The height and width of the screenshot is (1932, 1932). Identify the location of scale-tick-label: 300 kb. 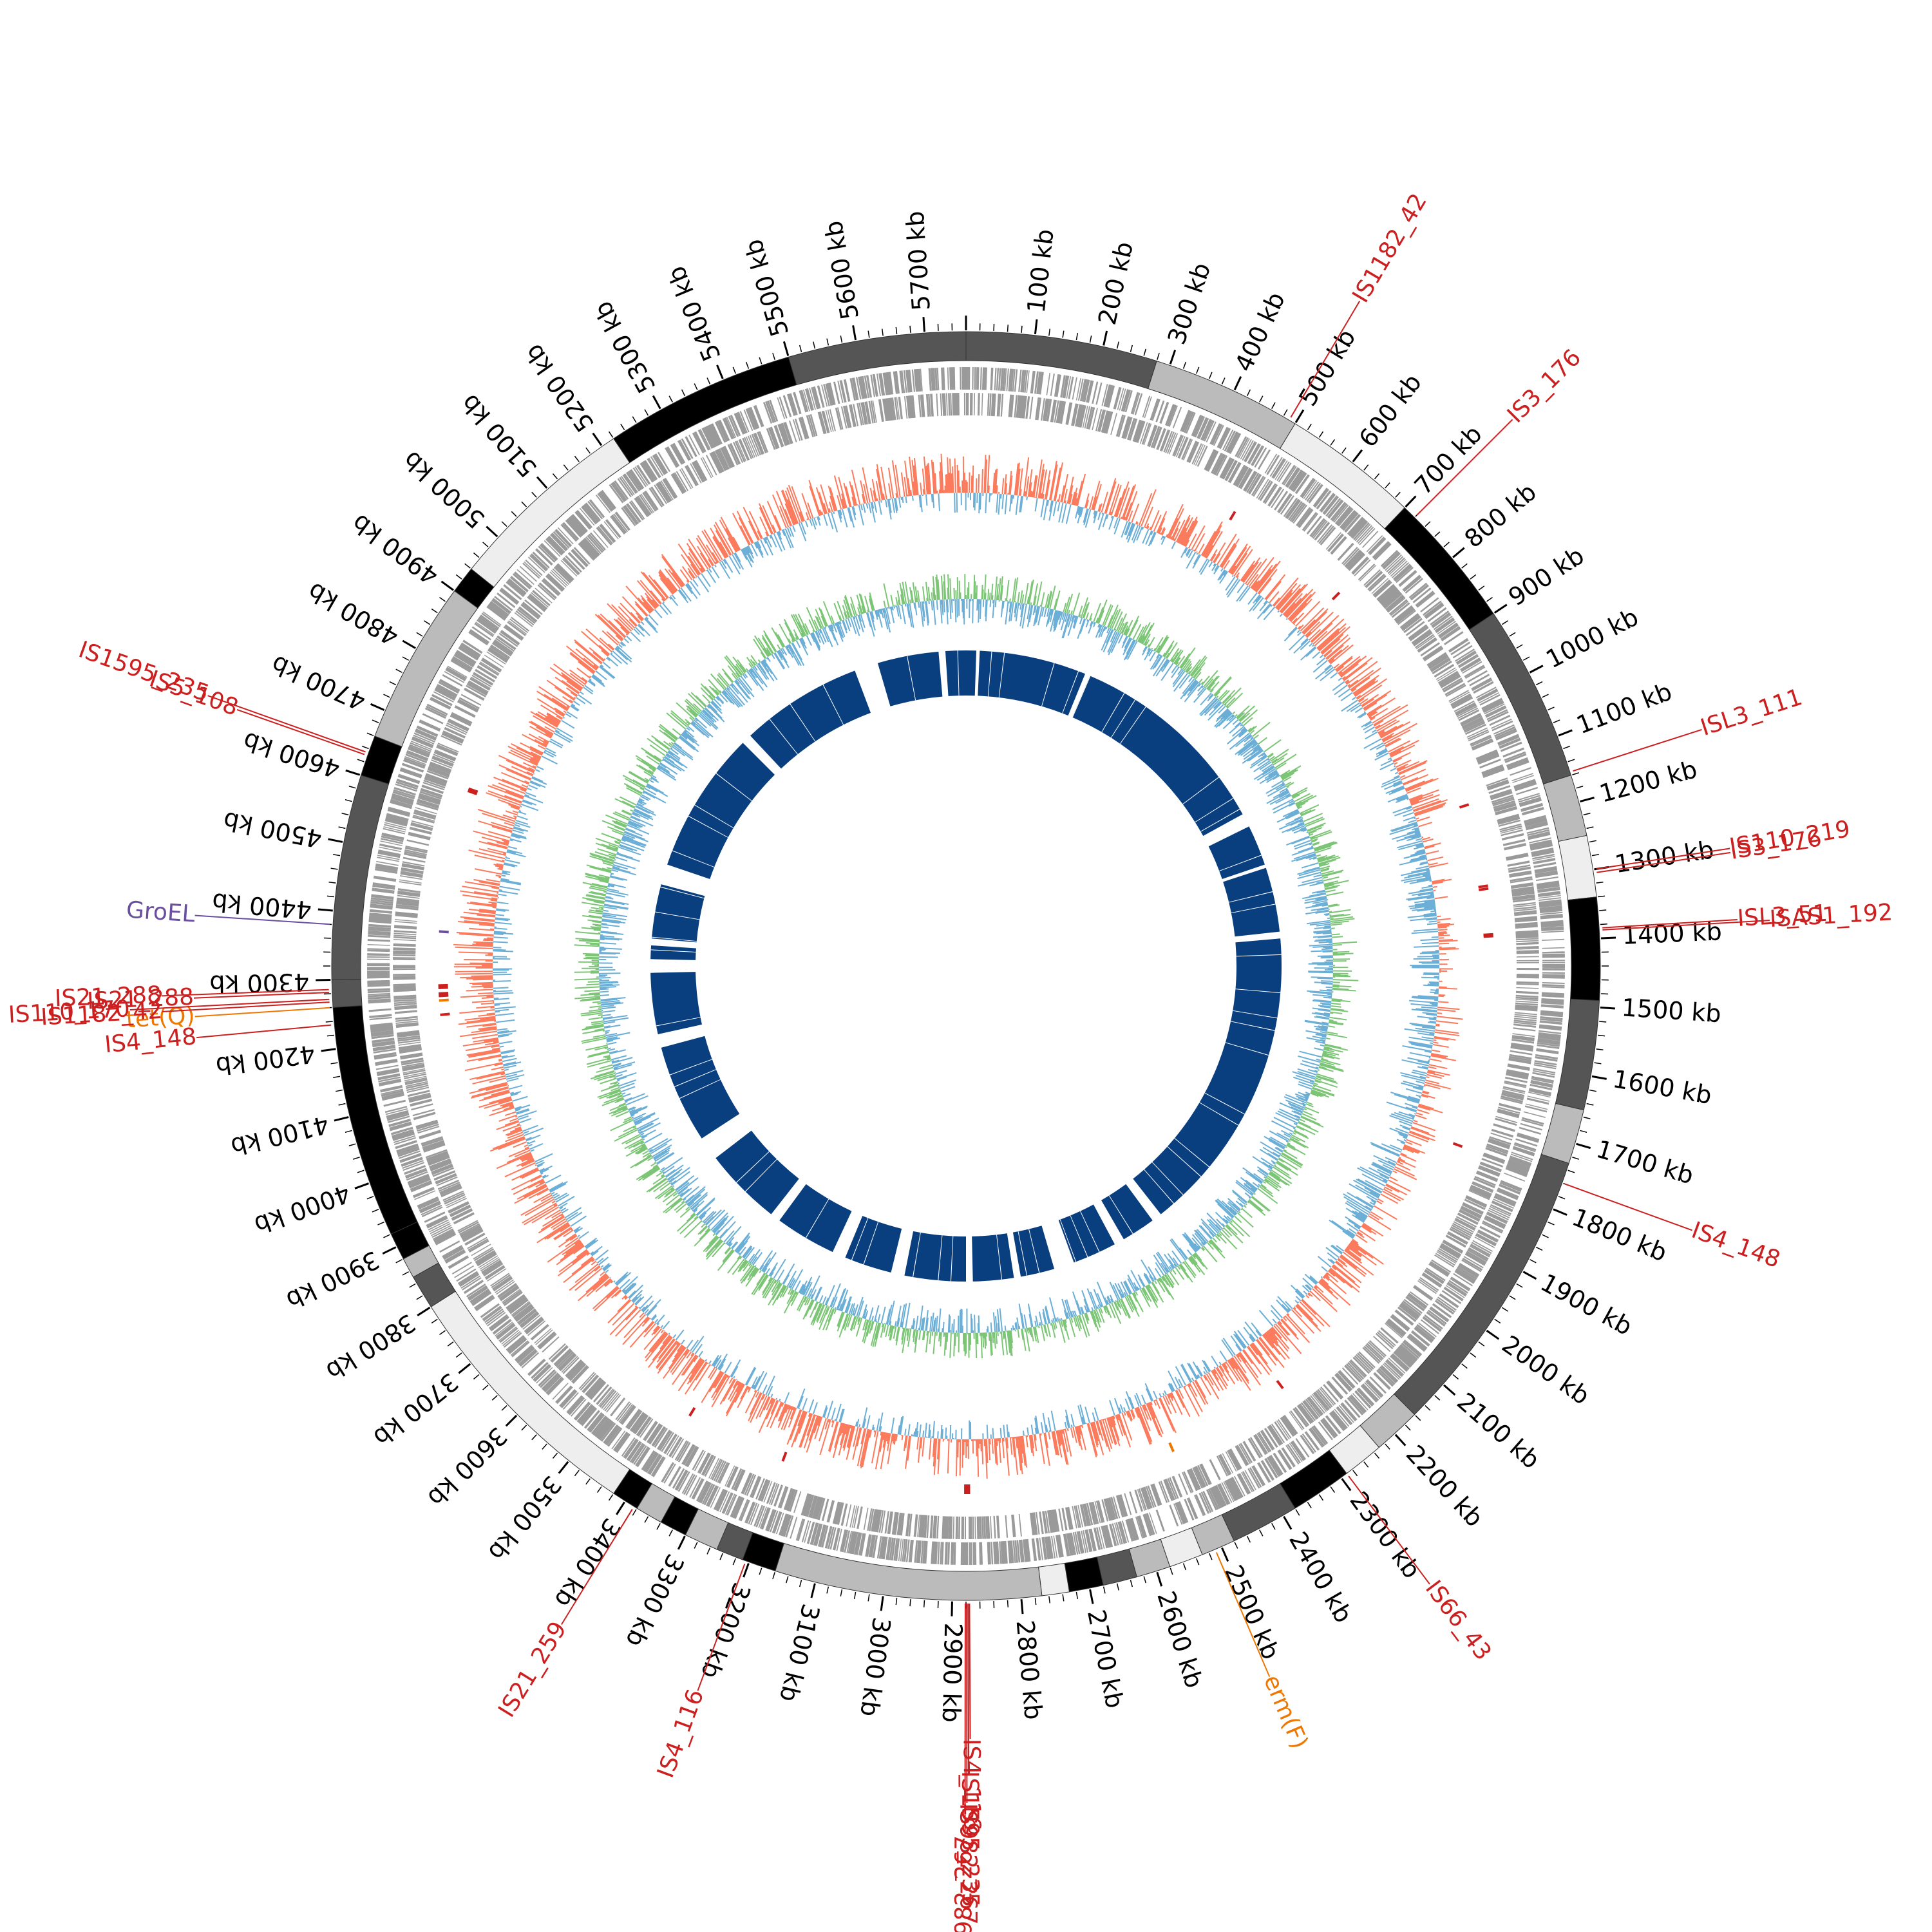
(1189, 303).